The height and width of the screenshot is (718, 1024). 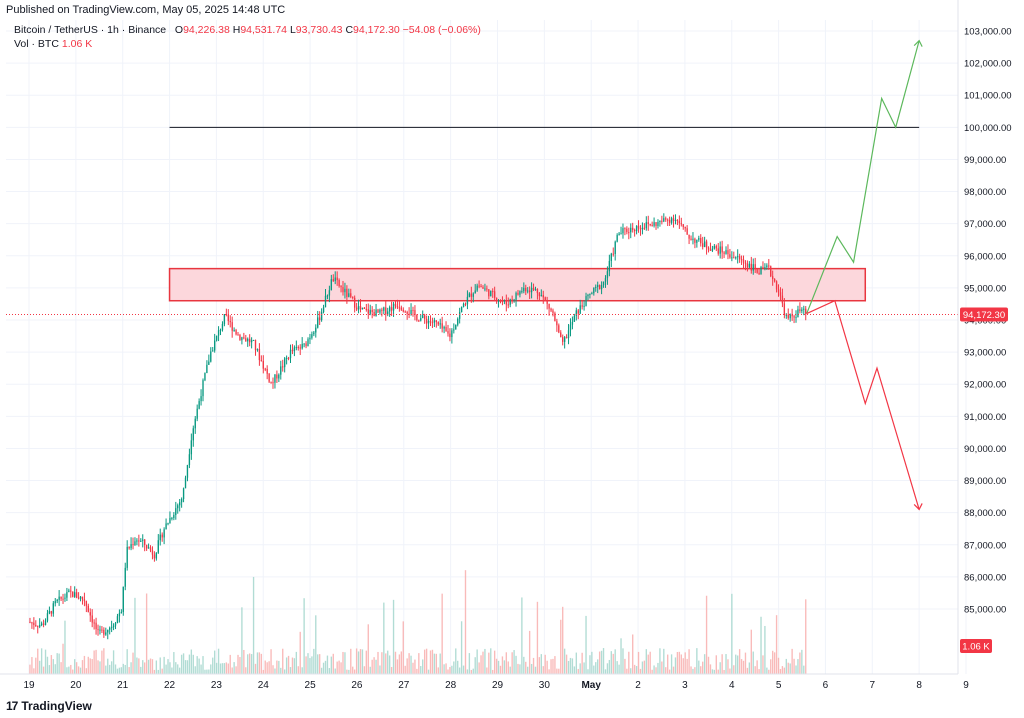 What do you see at coordinates (90, 30) in the screenshot?
I see `symbol-title: Bitcoin / TetherUS · 1h · Binance` at bounding box center [90, 30].